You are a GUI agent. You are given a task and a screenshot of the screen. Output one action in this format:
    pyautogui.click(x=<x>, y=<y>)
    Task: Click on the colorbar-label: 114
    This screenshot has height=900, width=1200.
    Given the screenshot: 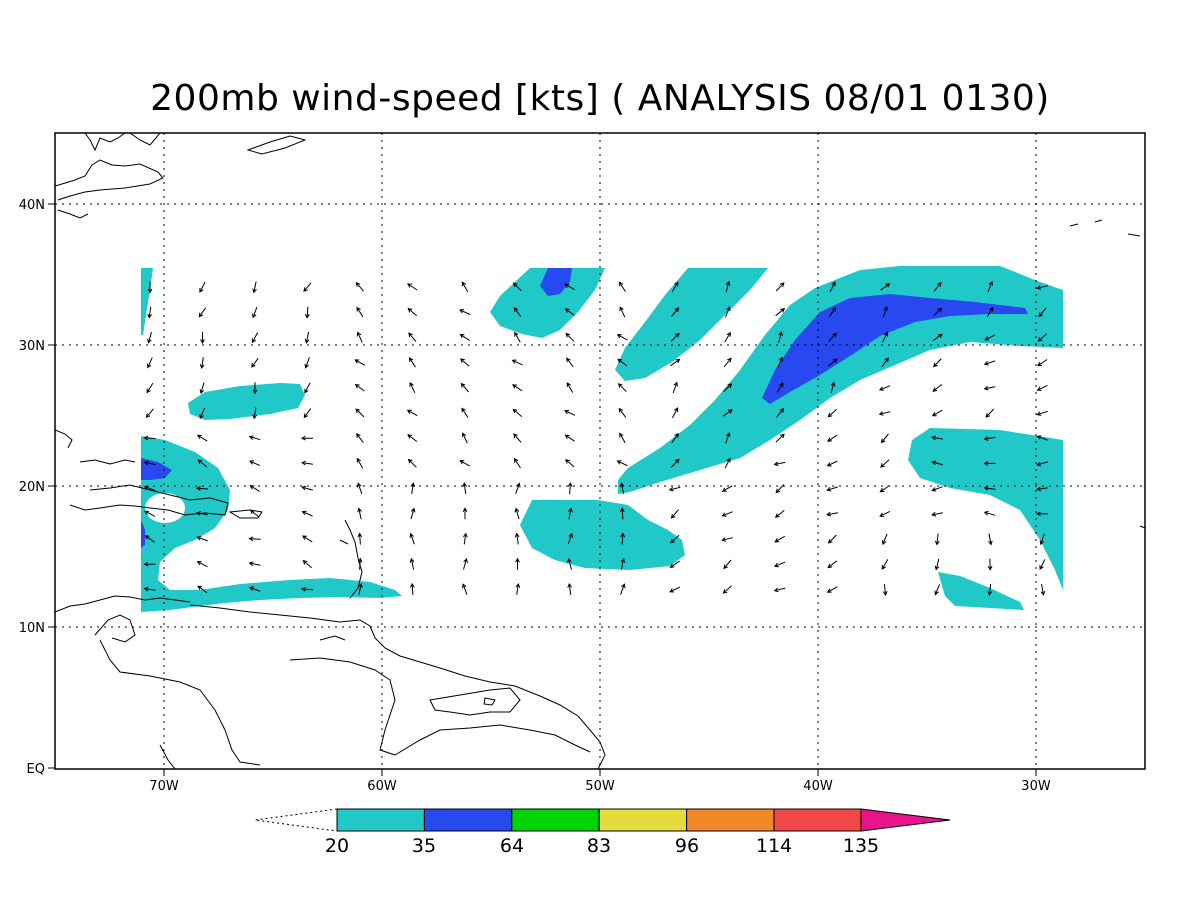 What is the action you would take?
    pyautogui.click(x=774, y=846)
    